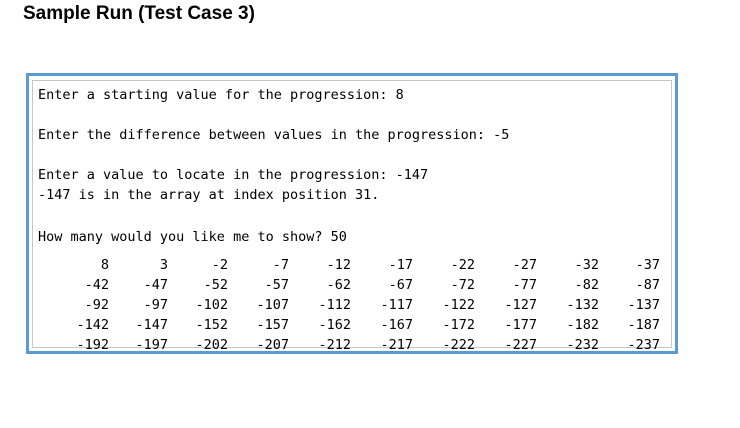  Describe the element at coordinates (582, 325) in the screenshot. I see `table-cell: -182` at that location.